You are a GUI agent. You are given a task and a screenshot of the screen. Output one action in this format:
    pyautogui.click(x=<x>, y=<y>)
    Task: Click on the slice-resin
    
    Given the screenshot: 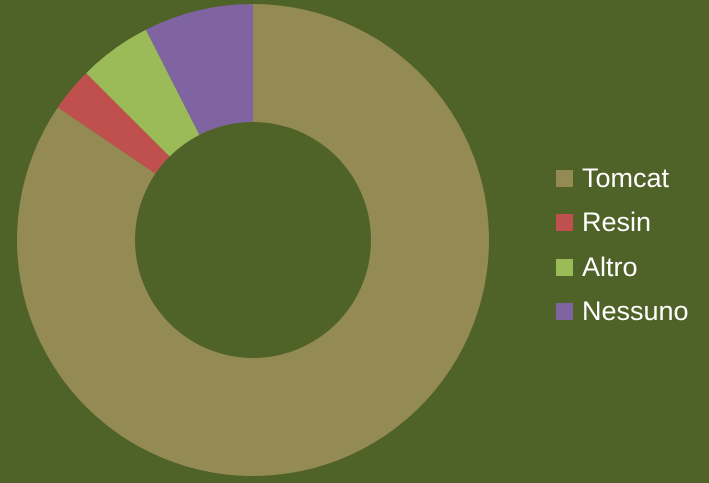 What is the action you would take?
    pyautogui.click(x=113, y=123)
    